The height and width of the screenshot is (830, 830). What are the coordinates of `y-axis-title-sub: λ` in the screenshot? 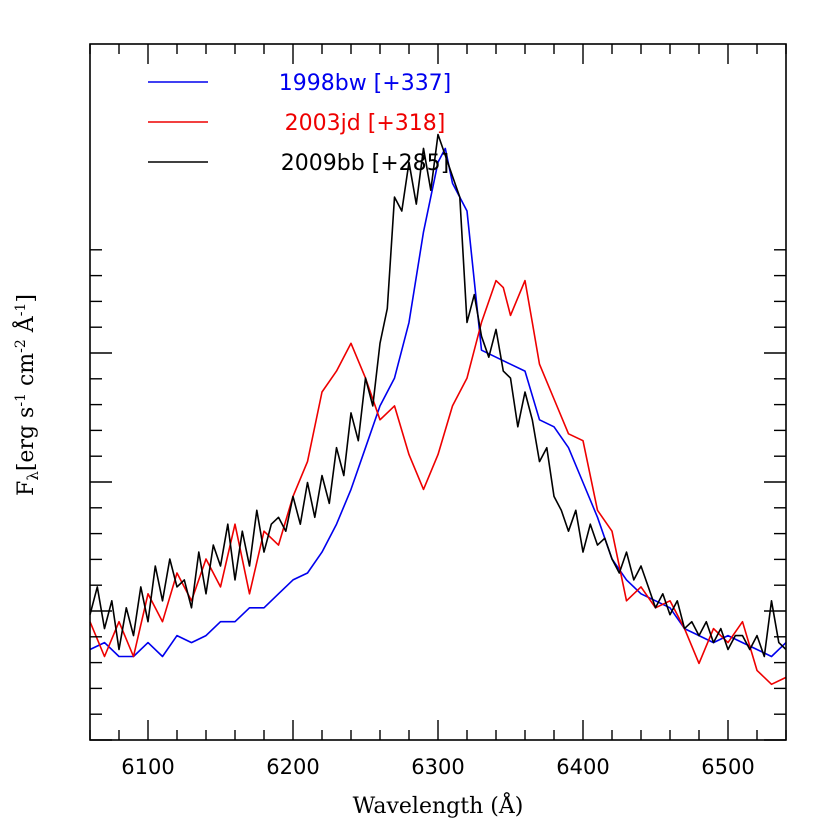 It's located at (33, 476).